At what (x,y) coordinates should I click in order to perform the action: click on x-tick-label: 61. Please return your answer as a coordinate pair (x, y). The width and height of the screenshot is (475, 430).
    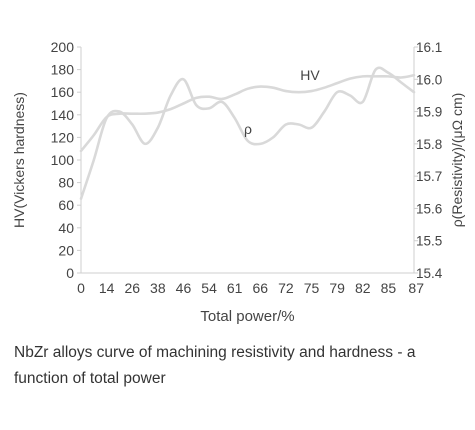
    Looking at the image, I should click on (235, 288).